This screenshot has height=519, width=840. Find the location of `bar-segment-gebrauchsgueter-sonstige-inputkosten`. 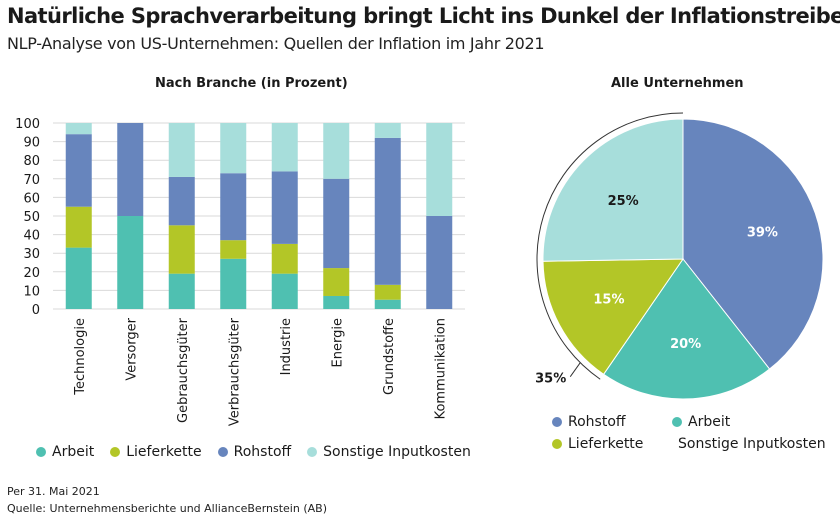

bar-segment-gebrauchsgueter-sonstige-inputkosten is located at coordinates (181, 150).